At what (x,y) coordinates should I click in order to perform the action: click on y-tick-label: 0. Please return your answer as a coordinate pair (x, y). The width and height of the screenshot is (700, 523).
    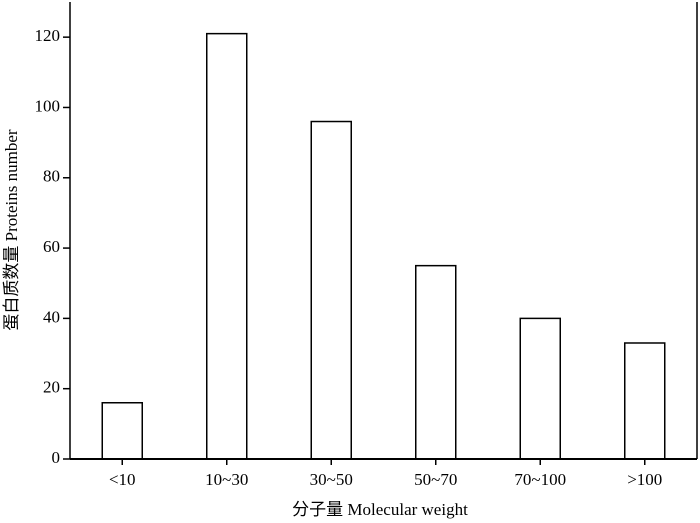
    Looking at the image, I should click on (56, 457).